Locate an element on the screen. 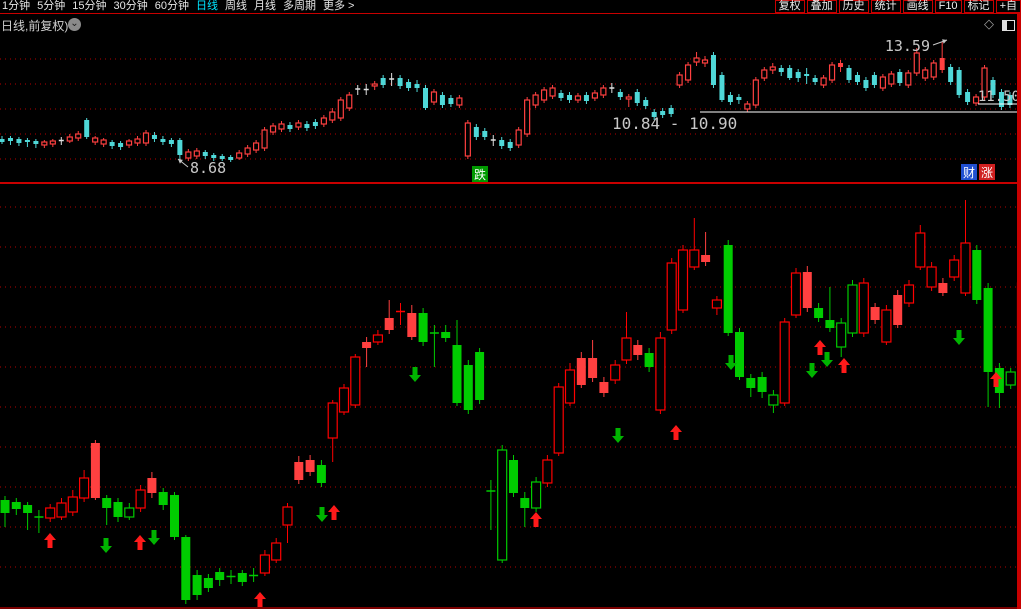 The width and height of the screenshot is (1021, 609). svg-text: 涨 is located at coordinates (987, 172).